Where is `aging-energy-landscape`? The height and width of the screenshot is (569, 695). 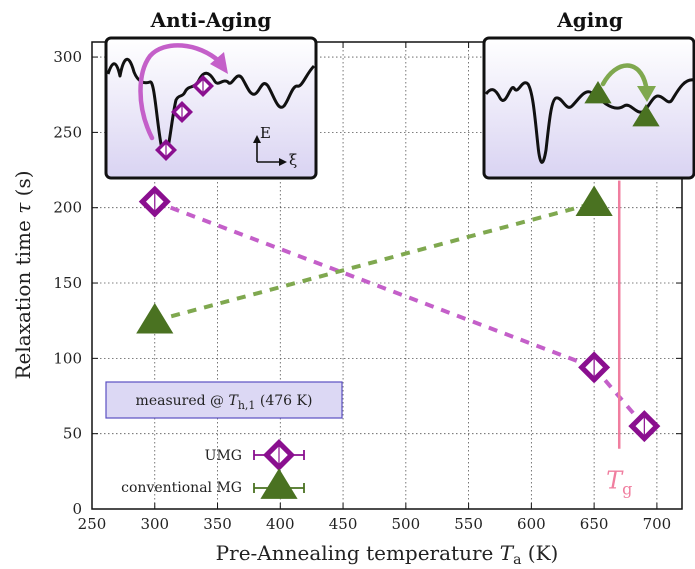 aging-energy-landscape is located at coordinates (589, 121).